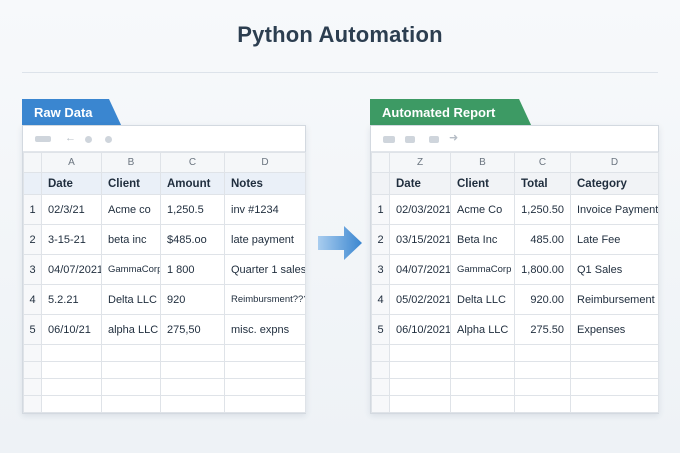  I want to click on forward-icon: ➜, so click(454, 138).